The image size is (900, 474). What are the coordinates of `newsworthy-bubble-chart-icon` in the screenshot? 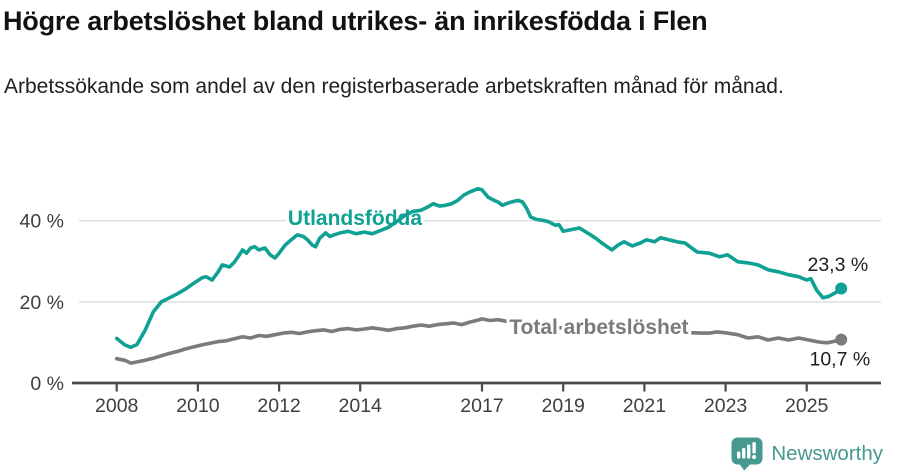 It's located at (747, 454).